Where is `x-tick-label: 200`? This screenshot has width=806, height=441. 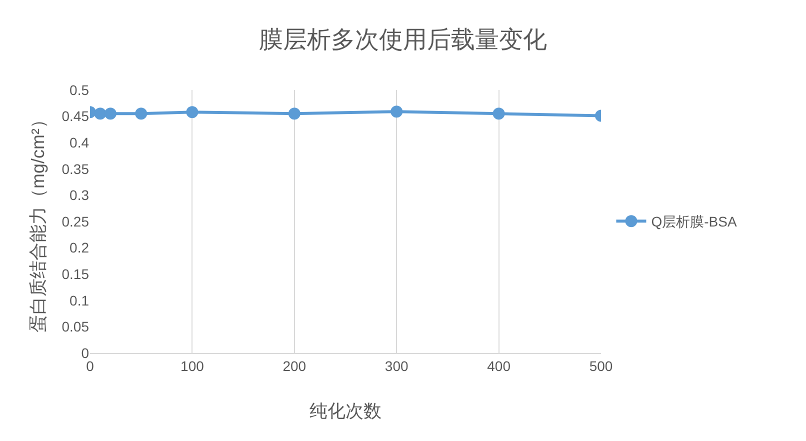 x-tick-label: 200 is located at coordinates (294, 366).